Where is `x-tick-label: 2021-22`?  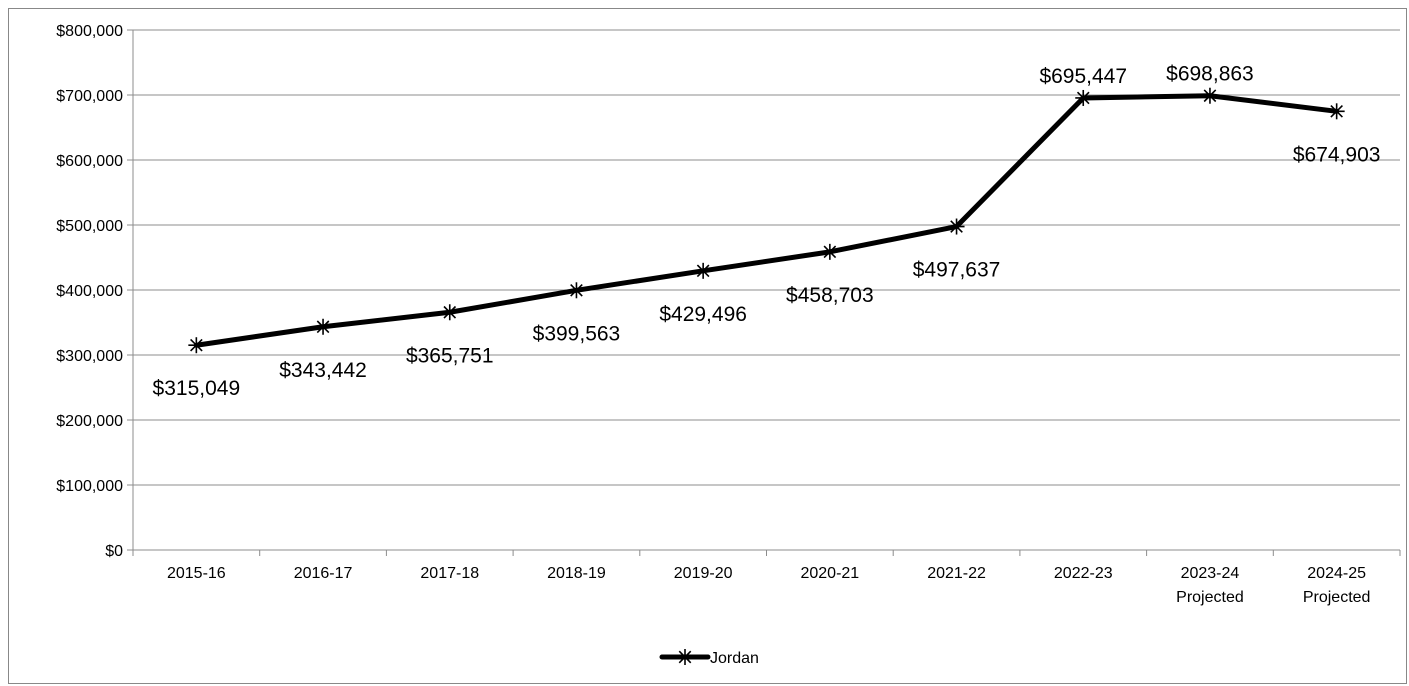
x-tick-label: 2021-22 is located at coordinates (956, 573).